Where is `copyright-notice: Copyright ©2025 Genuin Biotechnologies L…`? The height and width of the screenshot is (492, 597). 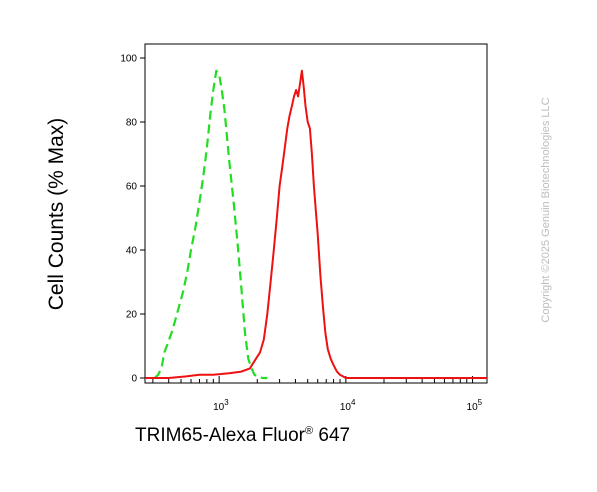
copyright-notice: Copyright ©2025 Genuin Biotechnologies L… is located at coordinates (546, 209).